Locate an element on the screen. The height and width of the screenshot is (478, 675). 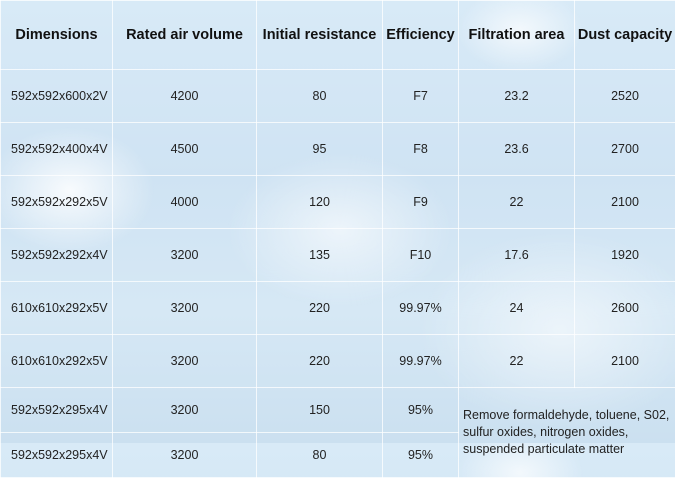
note-line: sulfur oxides, nitrogen oxides, is located at coordinates (569, 432).